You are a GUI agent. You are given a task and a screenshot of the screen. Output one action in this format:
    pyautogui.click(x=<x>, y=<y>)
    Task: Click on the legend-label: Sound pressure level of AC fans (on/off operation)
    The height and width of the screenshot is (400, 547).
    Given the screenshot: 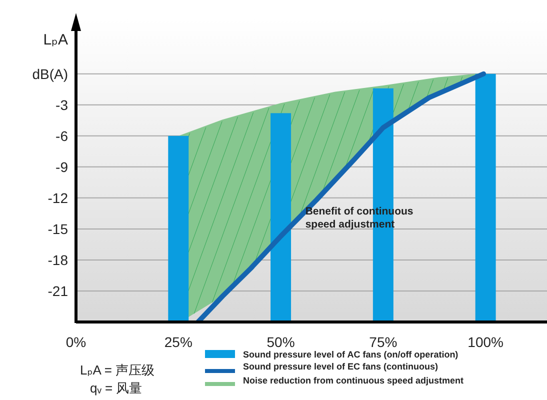 What is the action you would take?
    pyautogui.click(x=350, y=355)
    